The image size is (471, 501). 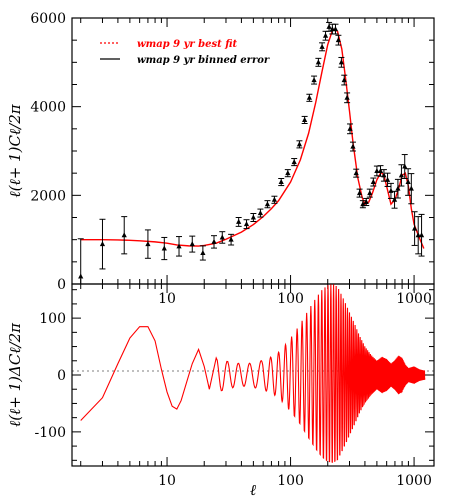 I want to click on y-tick-label: 2000, so click(x=48, y=196).